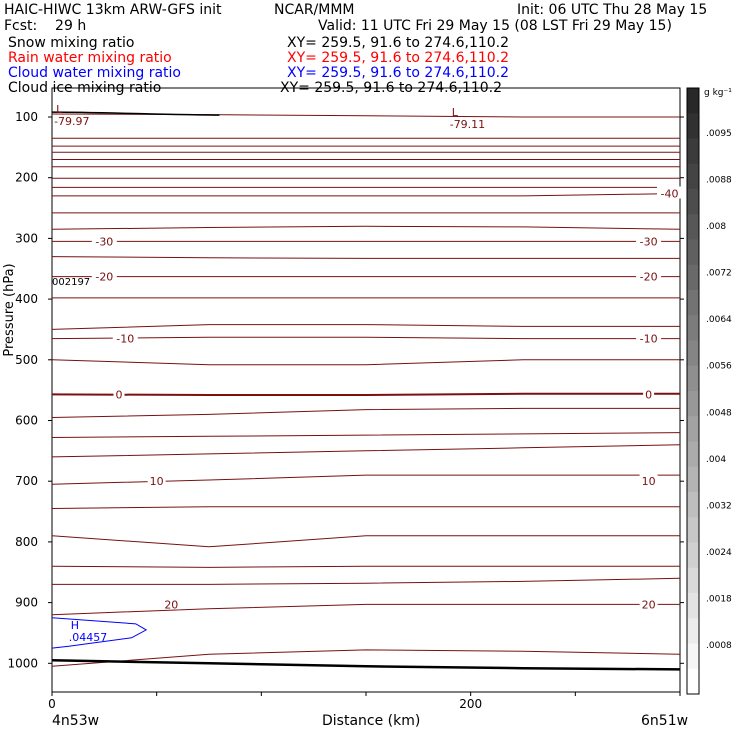 The image size is (740, 740). I want to click on colorbar-label: .0064, so click(719, 320).